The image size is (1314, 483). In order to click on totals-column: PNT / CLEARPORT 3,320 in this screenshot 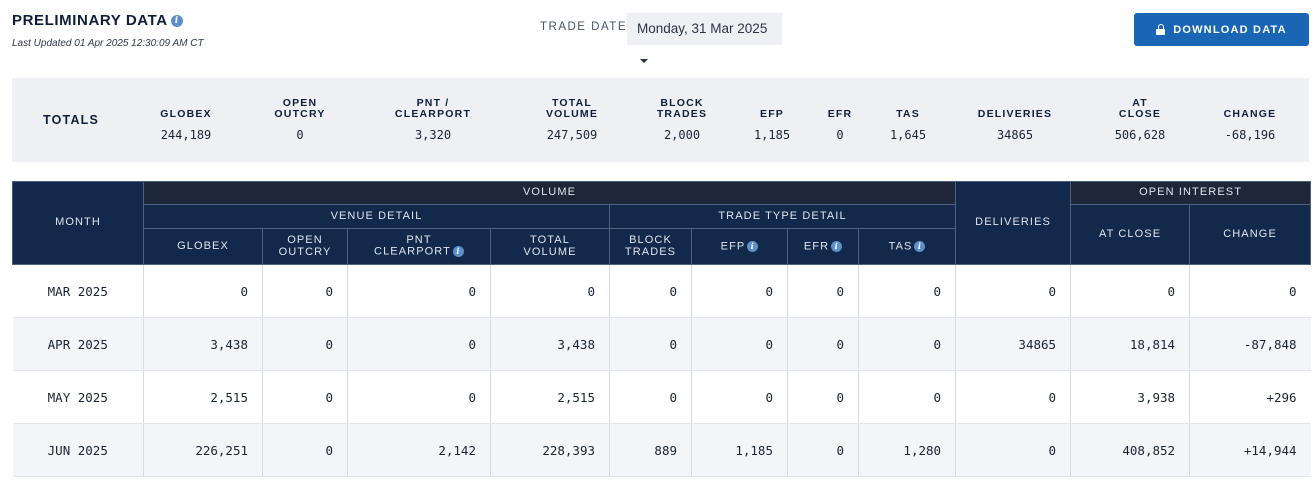, I will do `click(433, 120)`.